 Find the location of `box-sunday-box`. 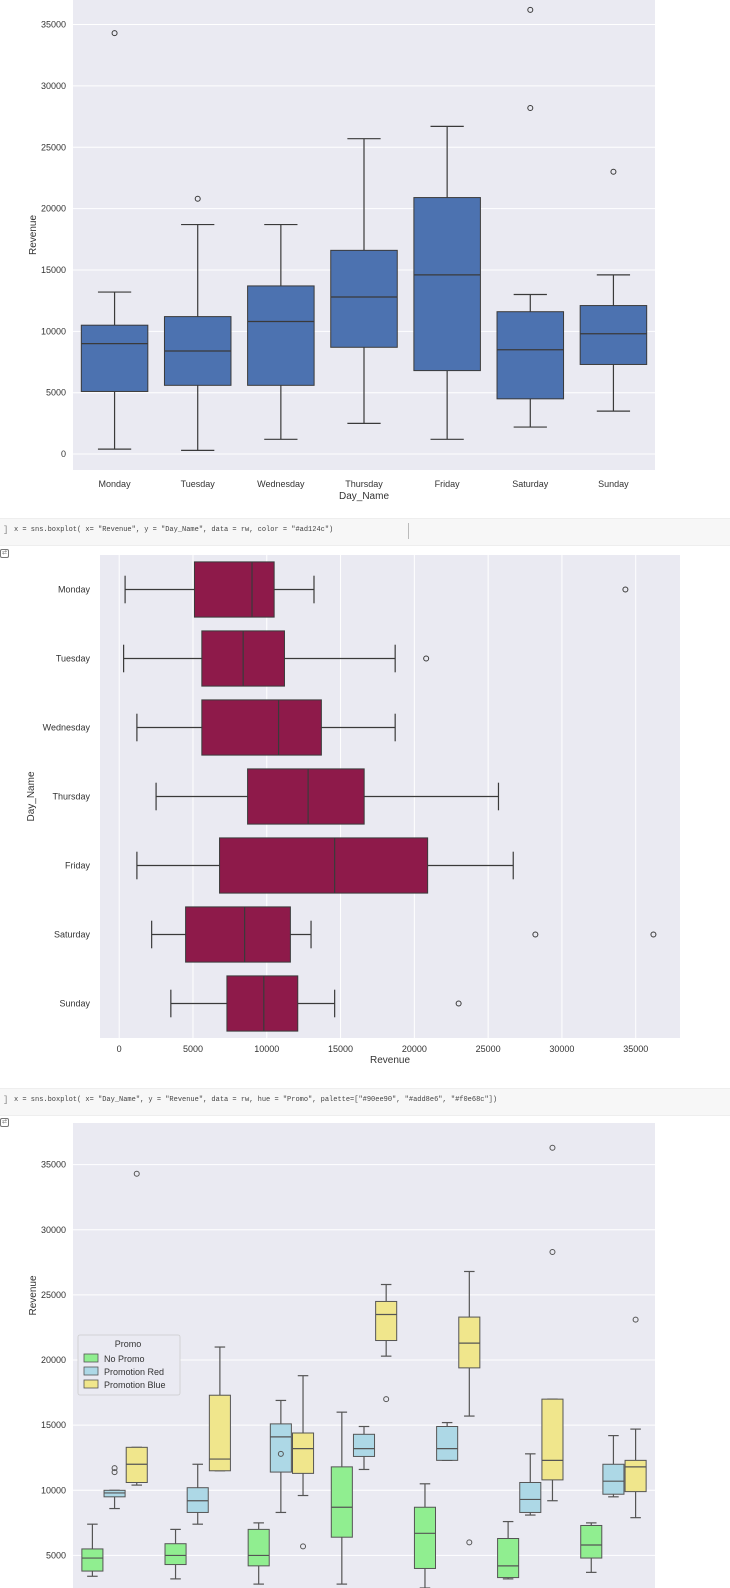

box-sunday-box is located at coordinates (262, 1003).